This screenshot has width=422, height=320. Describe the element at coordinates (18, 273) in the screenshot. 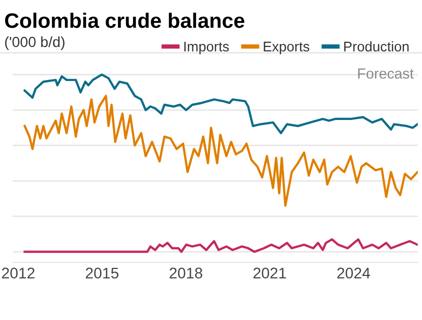

I see `x-tick-label: 2012` at that location.